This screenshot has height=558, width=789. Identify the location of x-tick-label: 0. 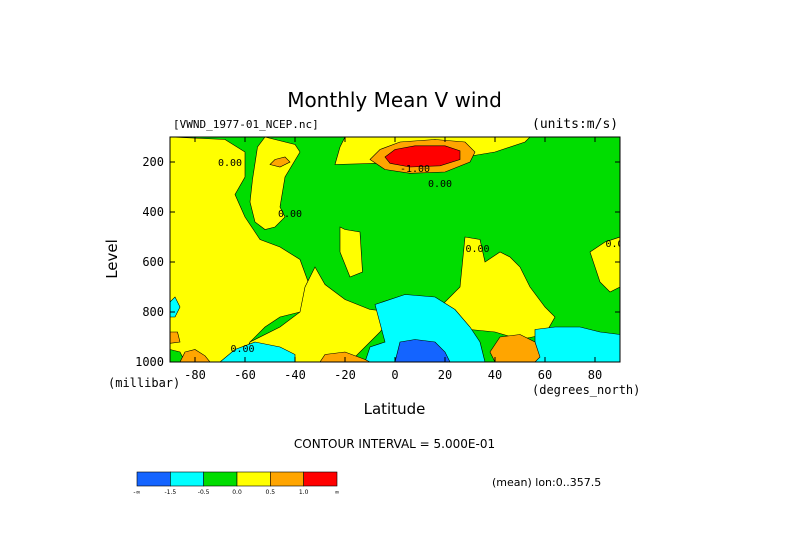
(394, 375).